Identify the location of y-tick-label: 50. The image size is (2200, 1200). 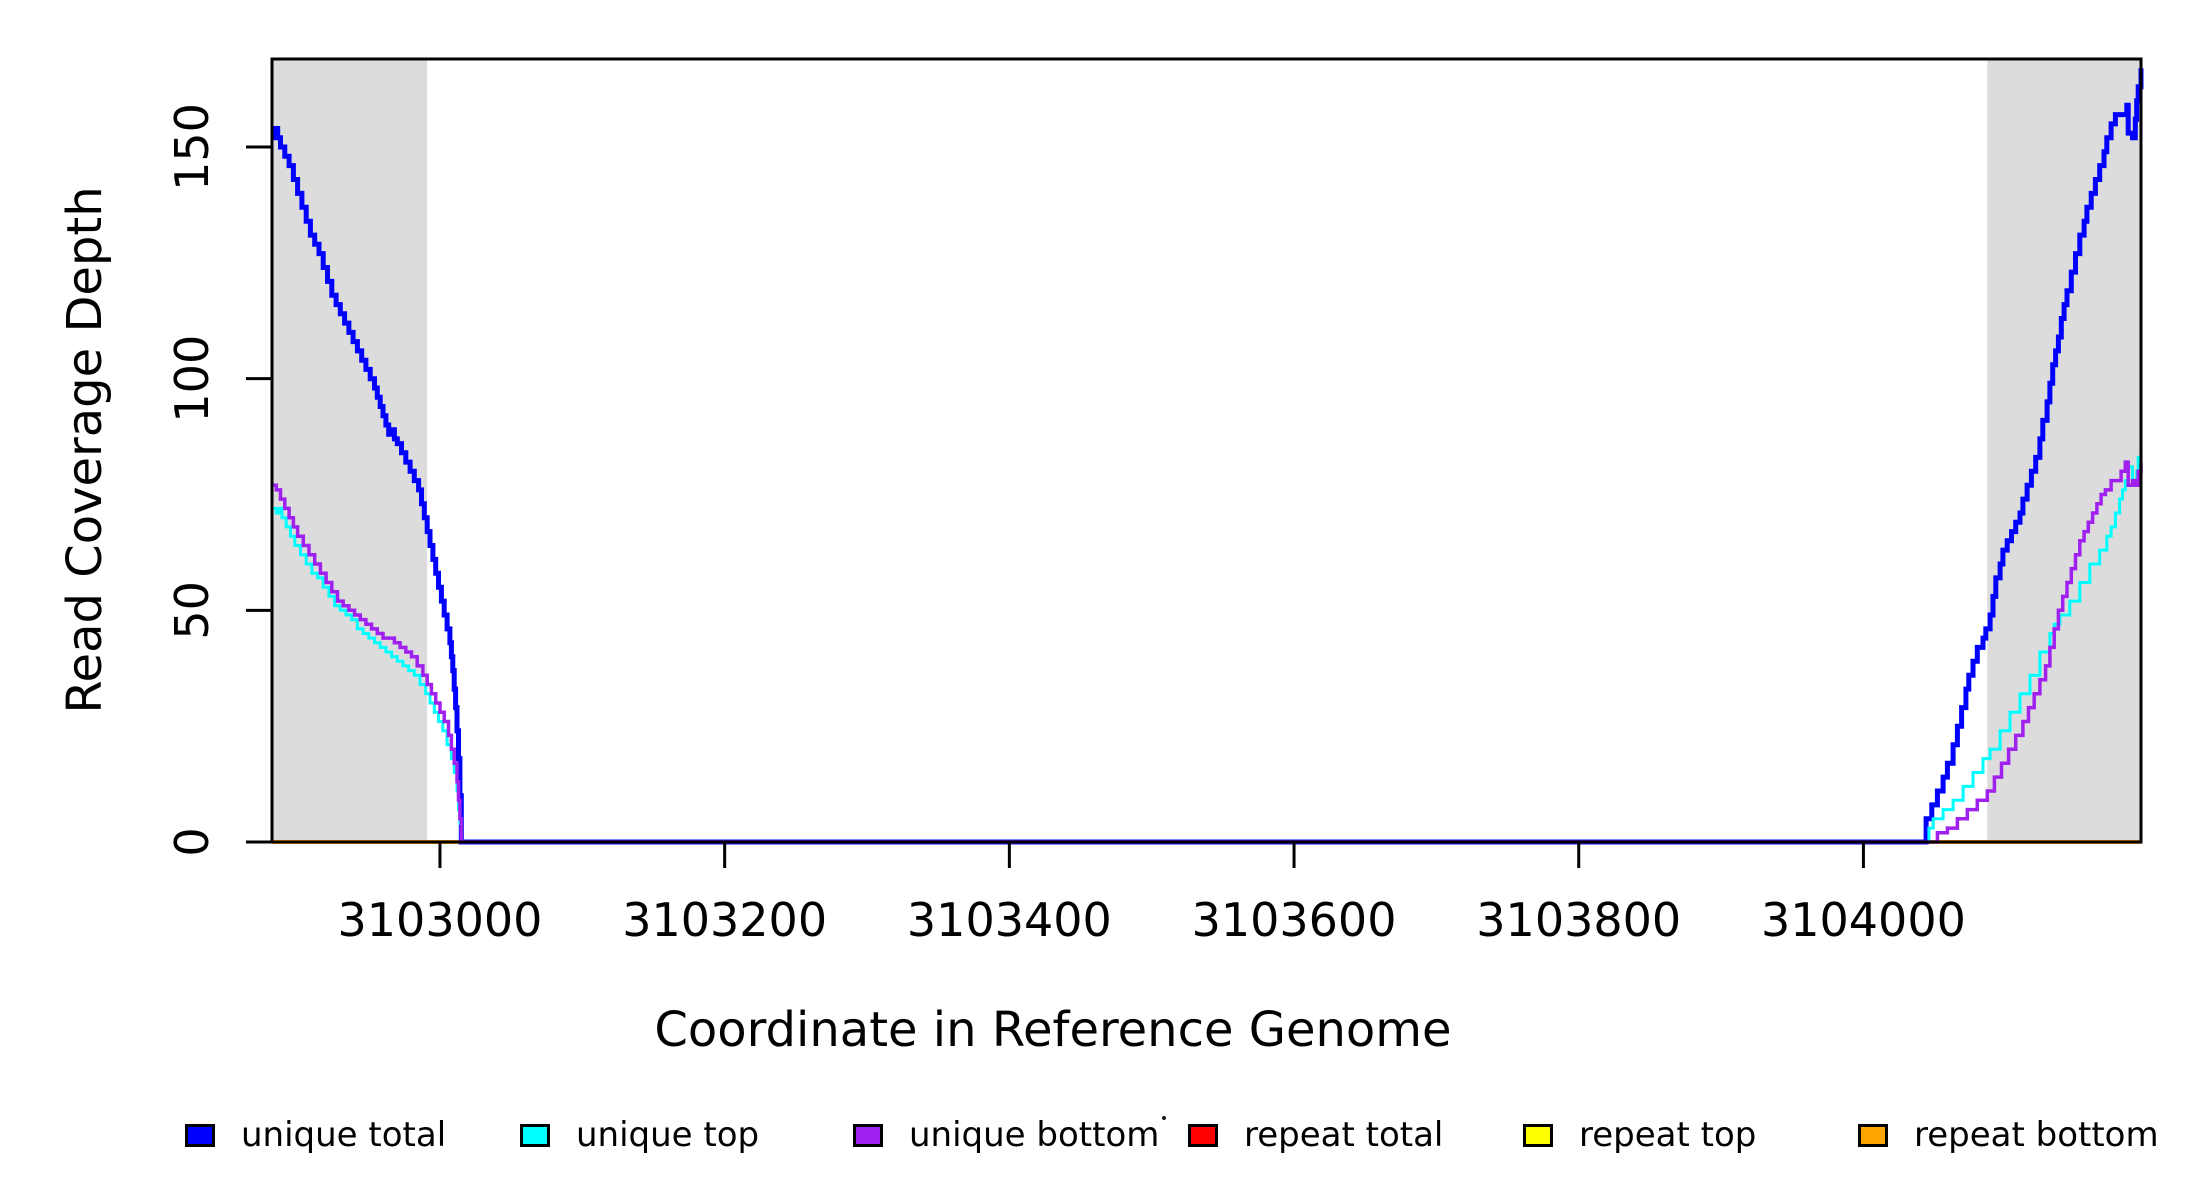
(192, 610).